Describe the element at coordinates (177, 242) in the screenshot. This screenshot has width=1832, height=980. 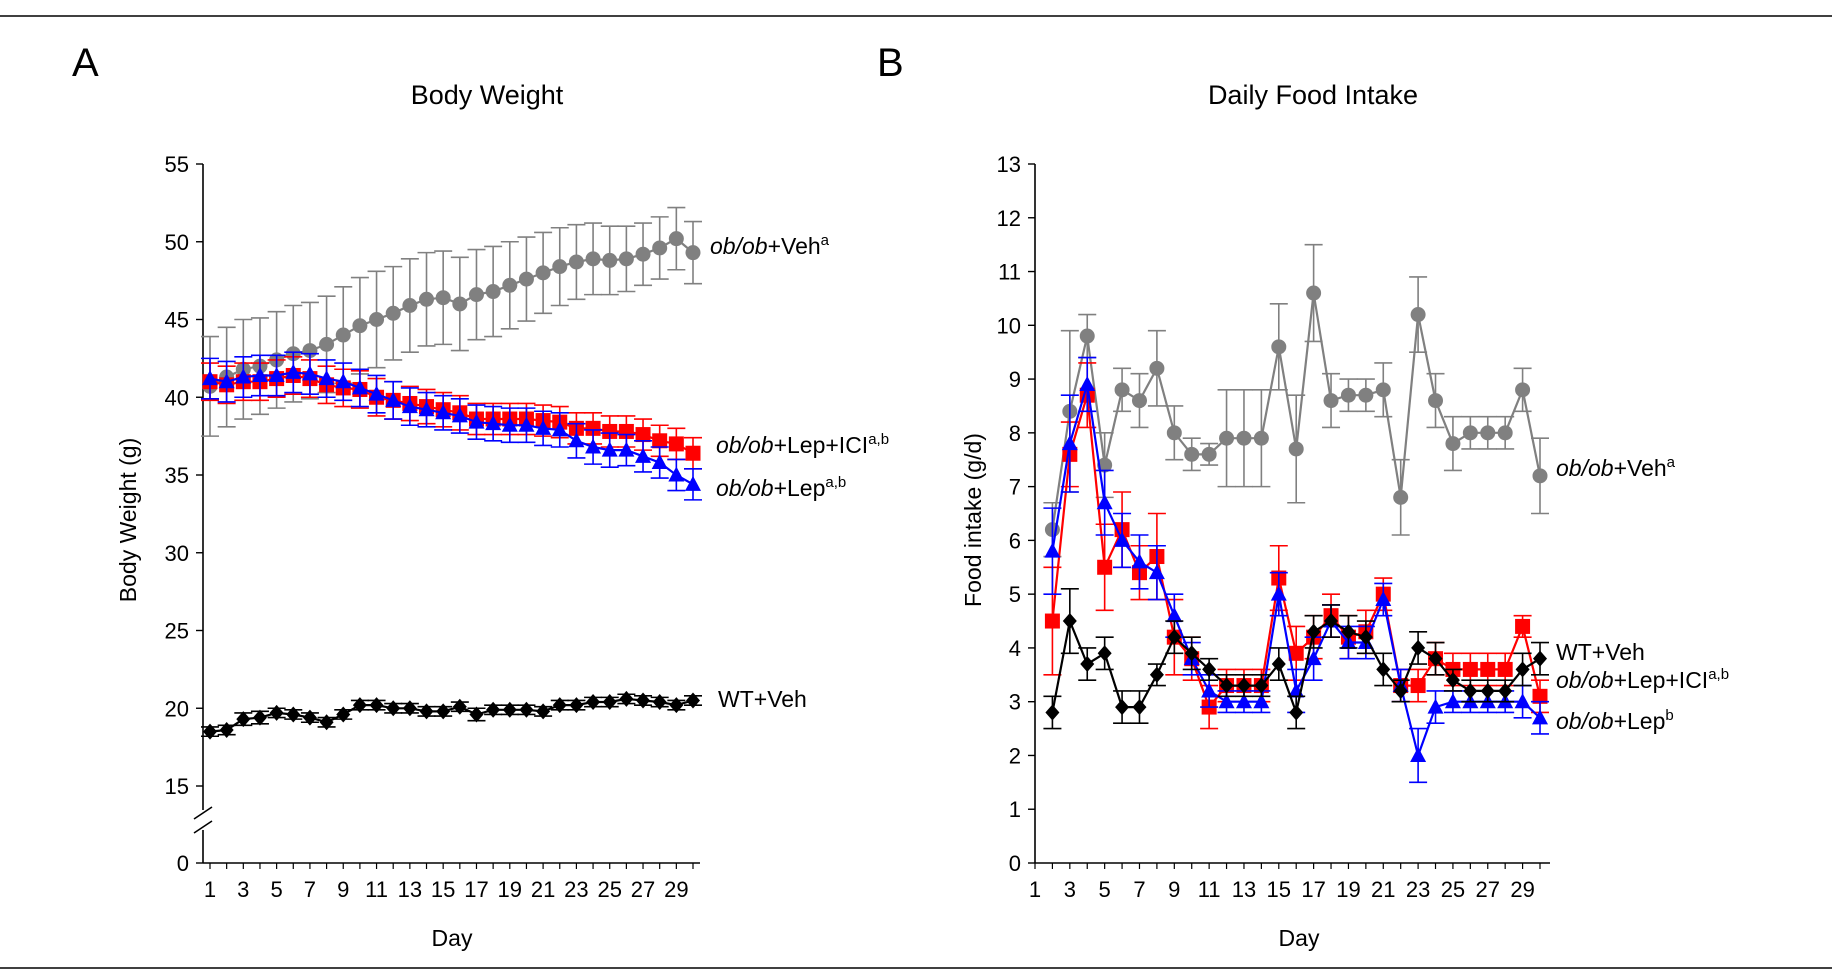
I see `y-tick-label: 50` at that location.